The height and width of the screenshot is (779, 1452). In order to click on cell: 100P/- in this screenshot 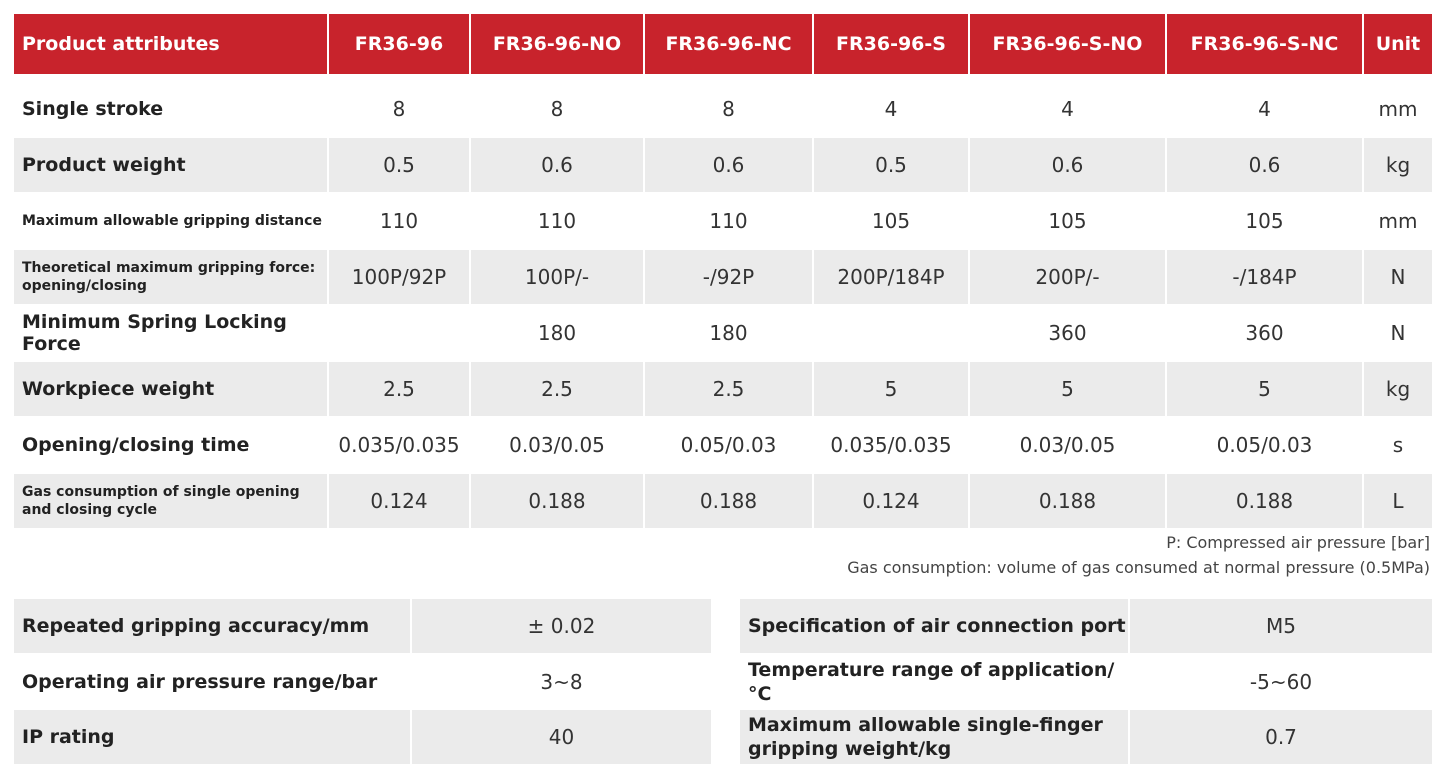, I will do `click(557, 277)`.